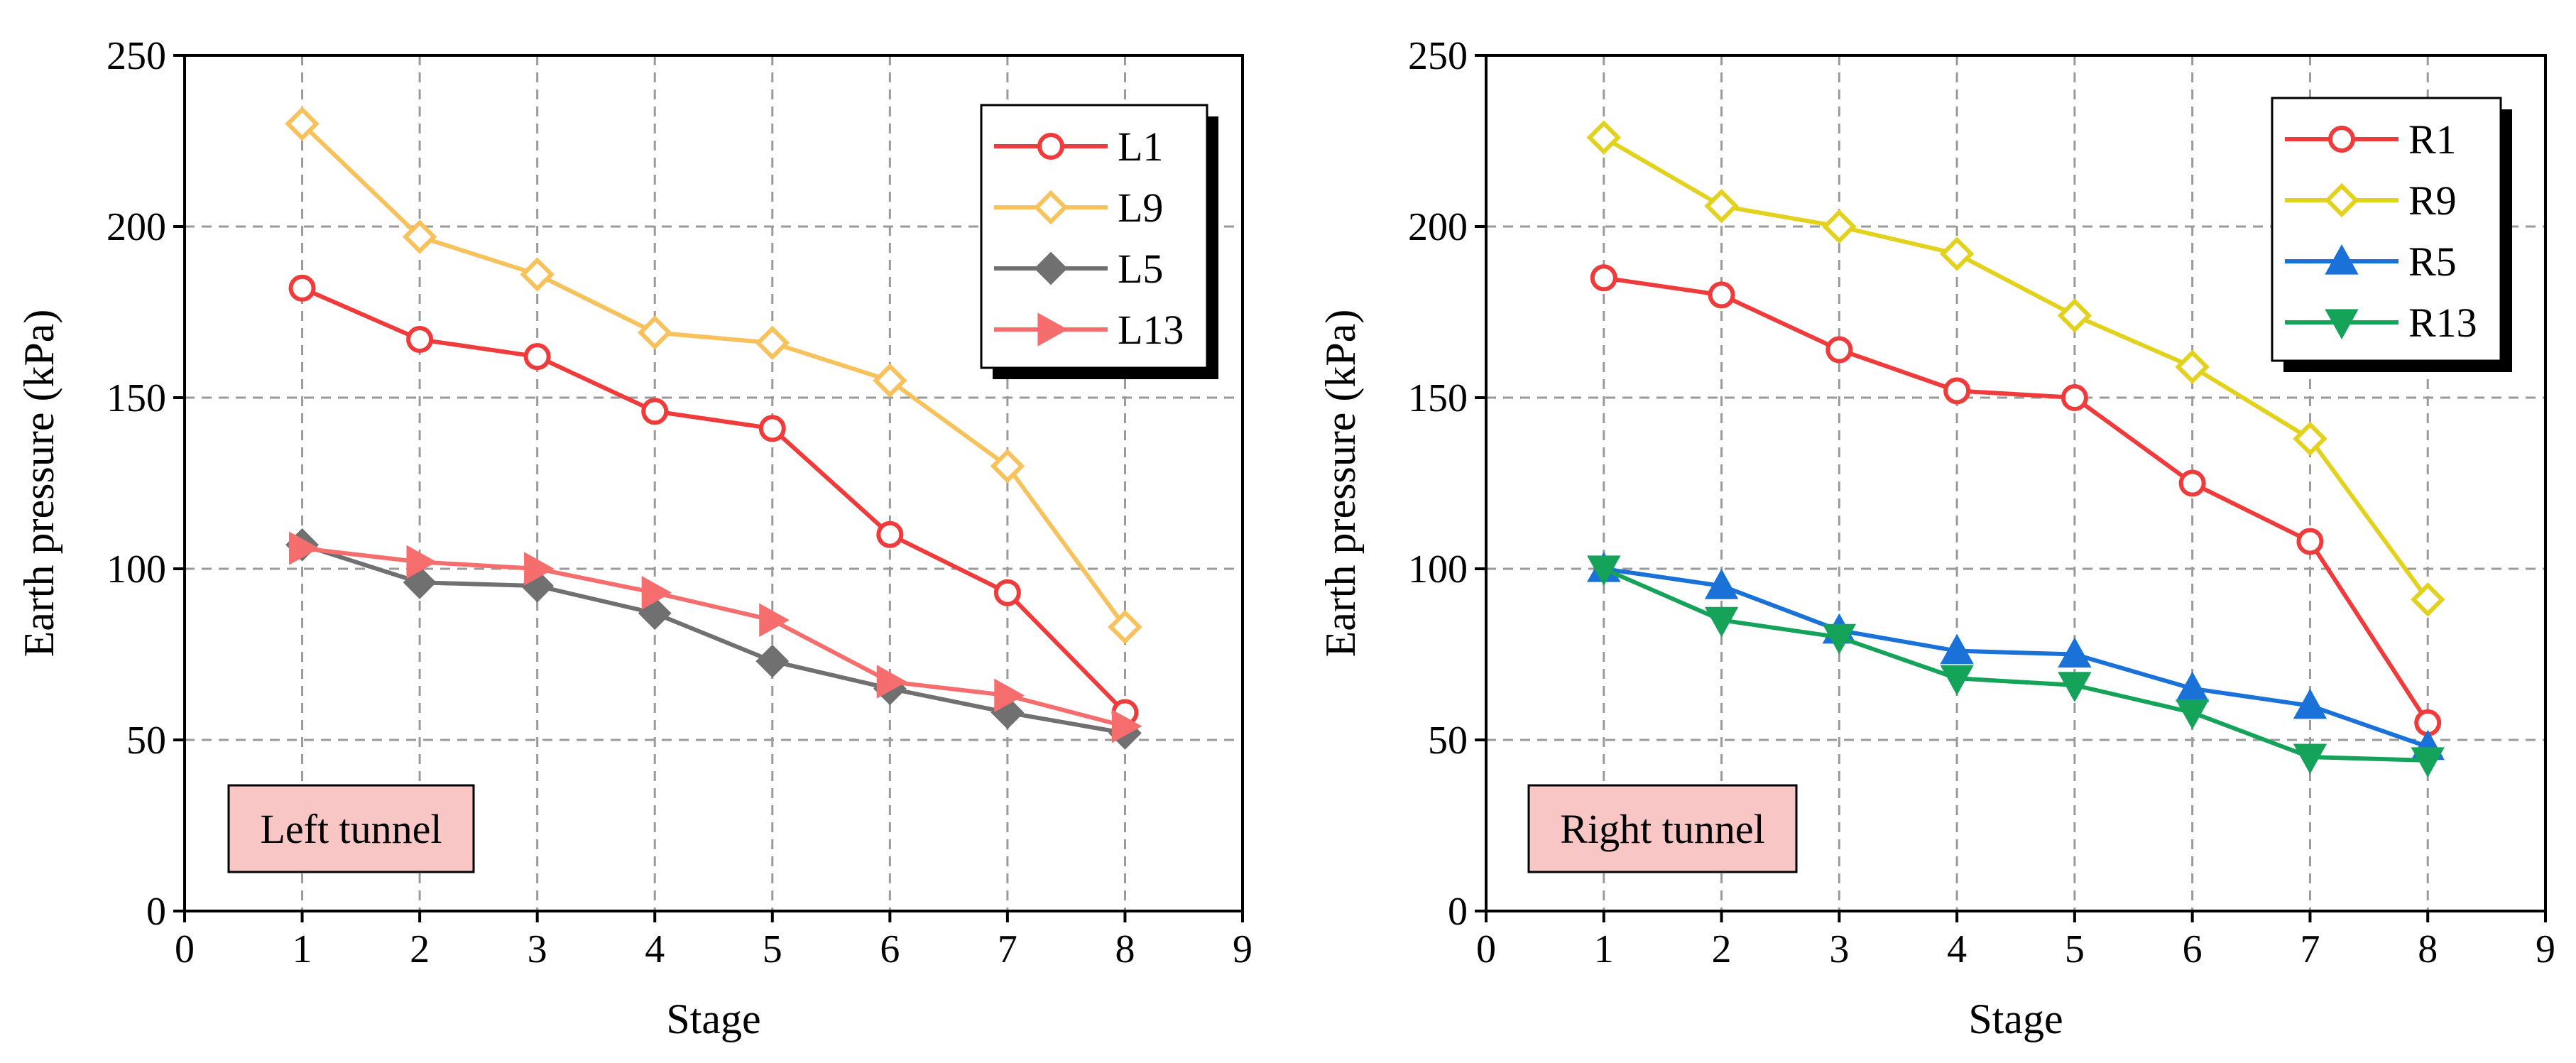  What do you see at coordinates (1242, 949) in the screenshot?
I see `left-x-tick-label: 9` at bounding box center [1242, 949].